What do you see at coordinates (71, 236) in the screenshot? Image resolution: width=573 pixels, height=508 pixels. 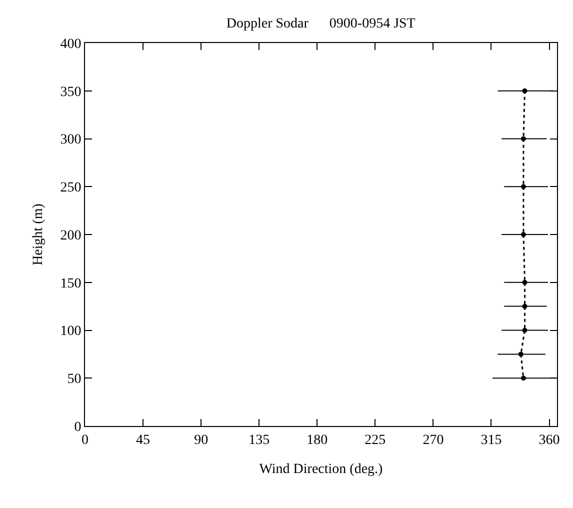 I see `y-tick-label: 200` at bounding box center [71, 236].